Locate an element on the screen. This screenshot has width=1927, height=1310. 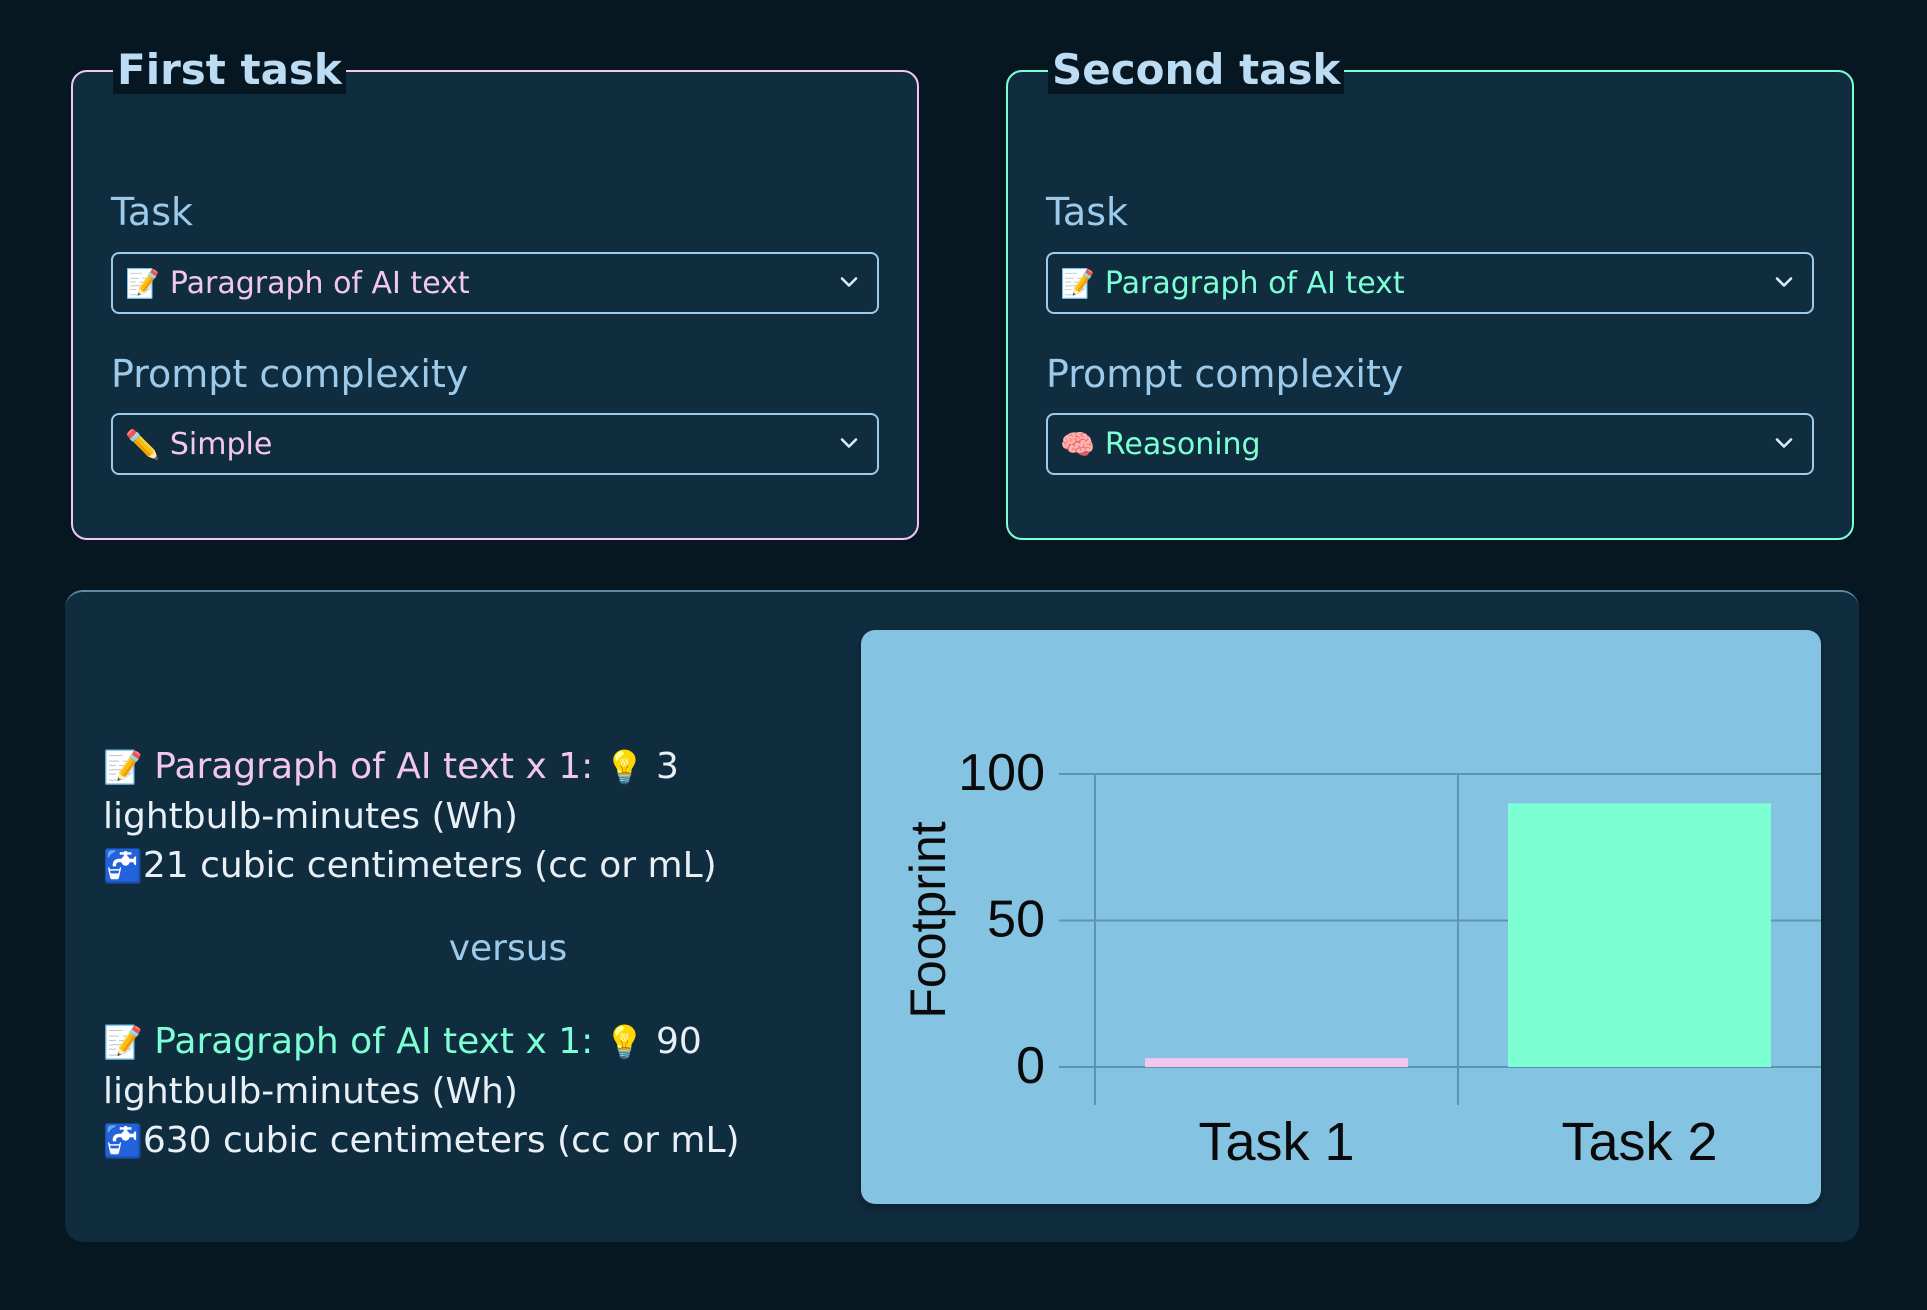
y-axis-label: Footprint is located at coordinates (928, 919).